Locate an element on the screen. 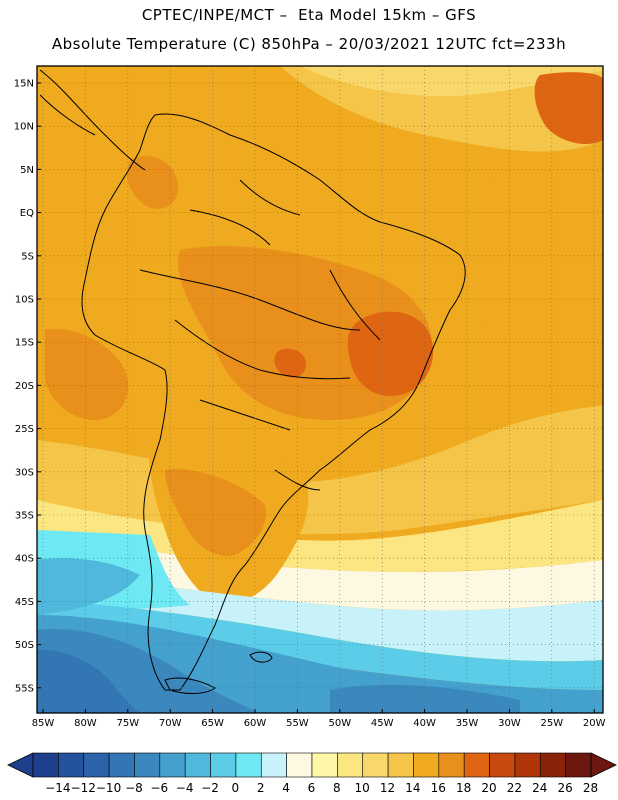 Image resolution: width=618 pixels, height=800 pixels. colorbar-label: −4 is located at coordinates (185, 788).